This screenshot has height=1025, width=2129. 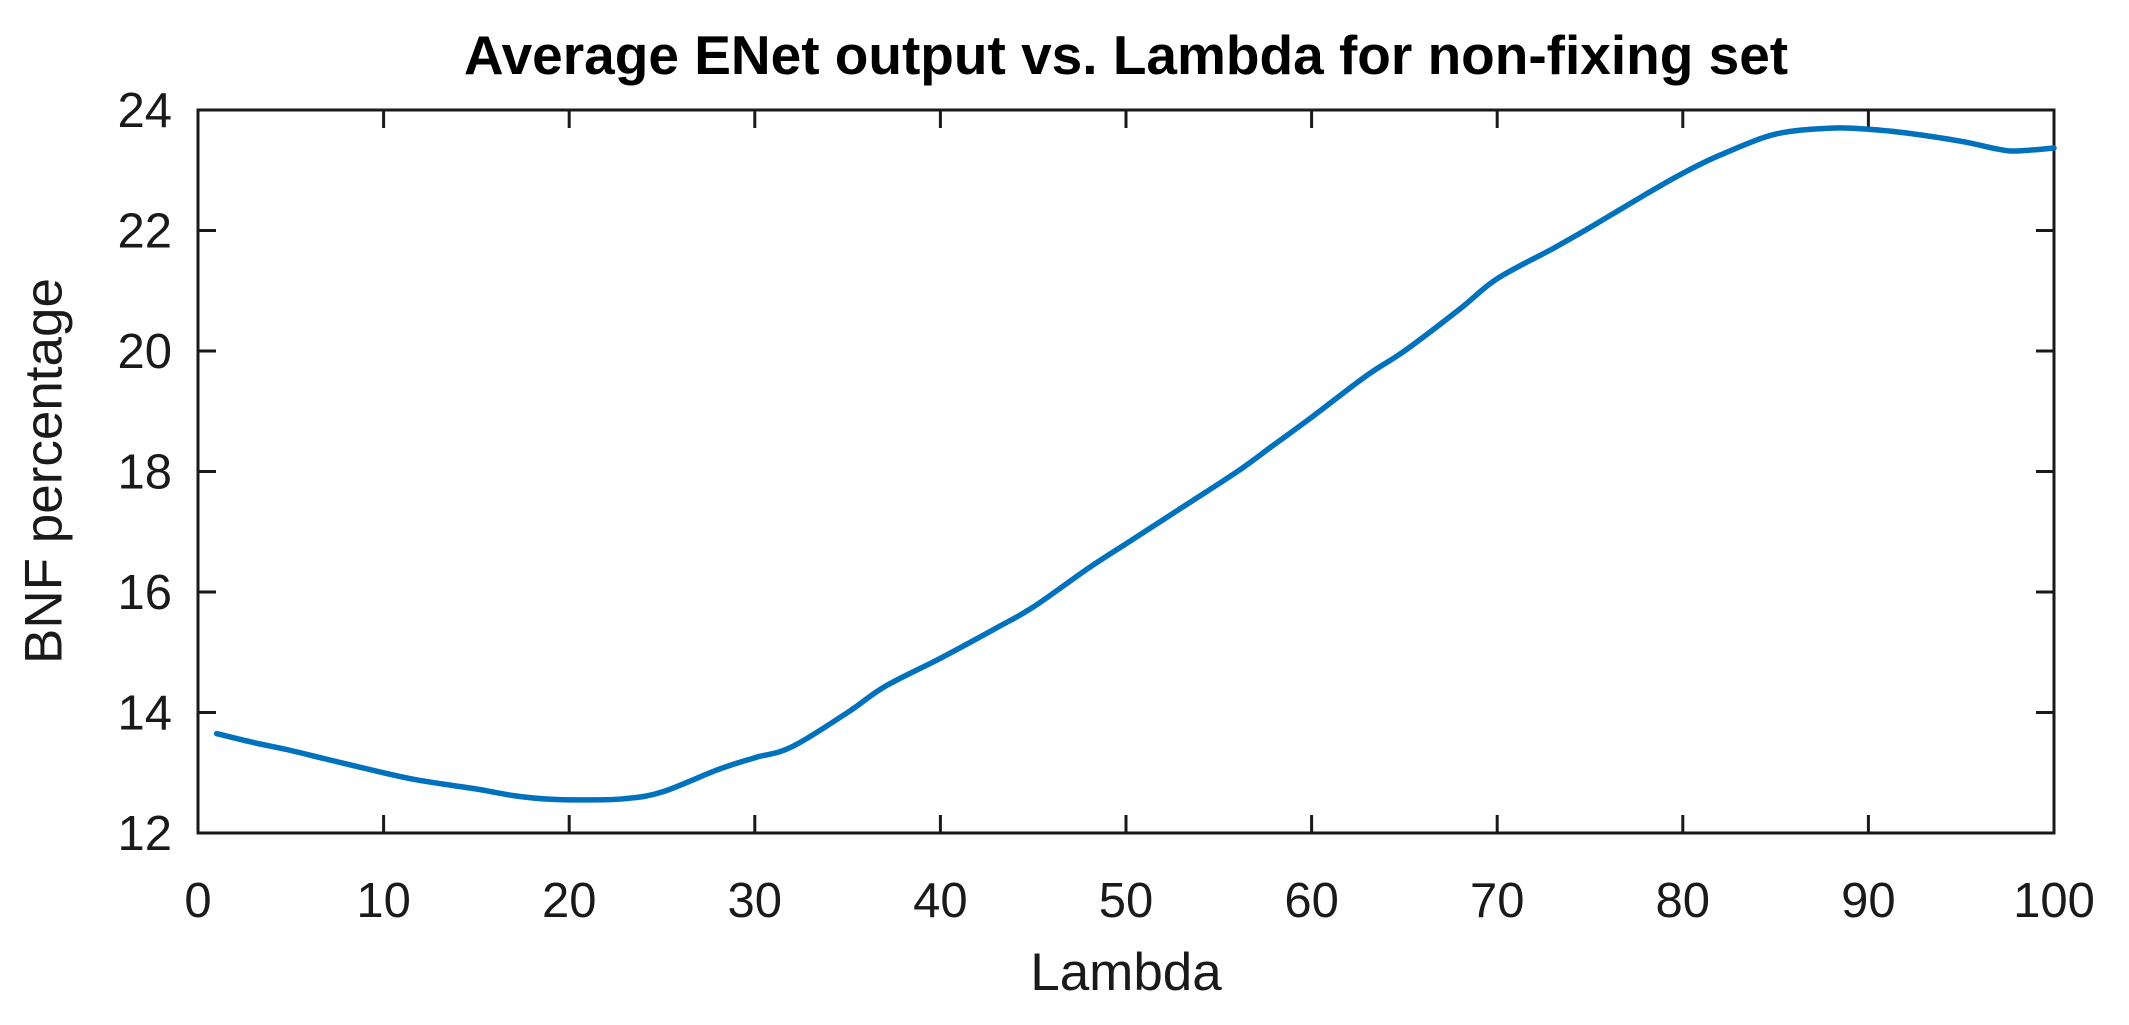 I want to click on y-tick-label: 18, so click(x=144, y=473).